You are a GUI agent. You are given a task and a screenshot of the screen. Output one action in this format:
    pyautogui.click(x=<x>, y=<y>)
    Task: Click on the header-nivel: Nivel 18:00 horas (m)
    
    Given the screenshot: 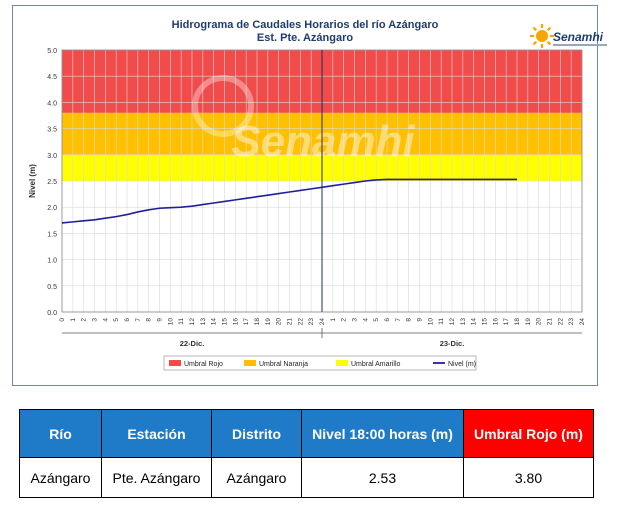 What is the action you would take?
    pyautogui.click(x=382, y=433)
    